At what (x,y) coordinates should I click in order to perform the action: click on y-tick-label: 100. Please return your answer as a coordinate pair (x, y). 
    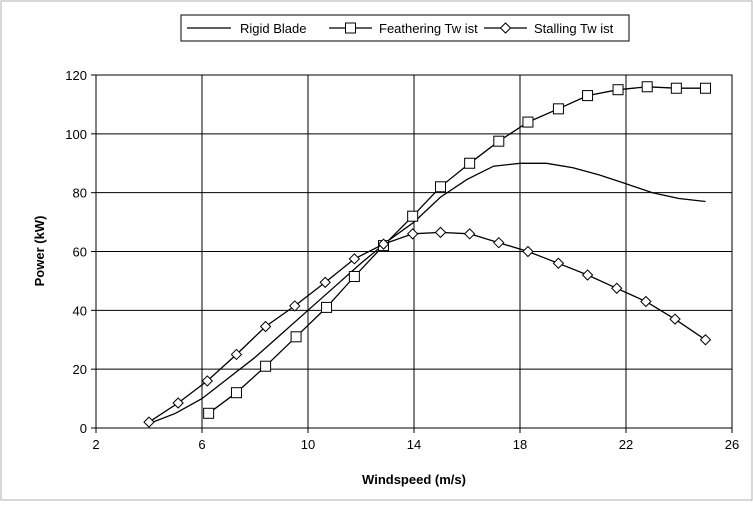
    Looking at the image, I should click on (76, 134).